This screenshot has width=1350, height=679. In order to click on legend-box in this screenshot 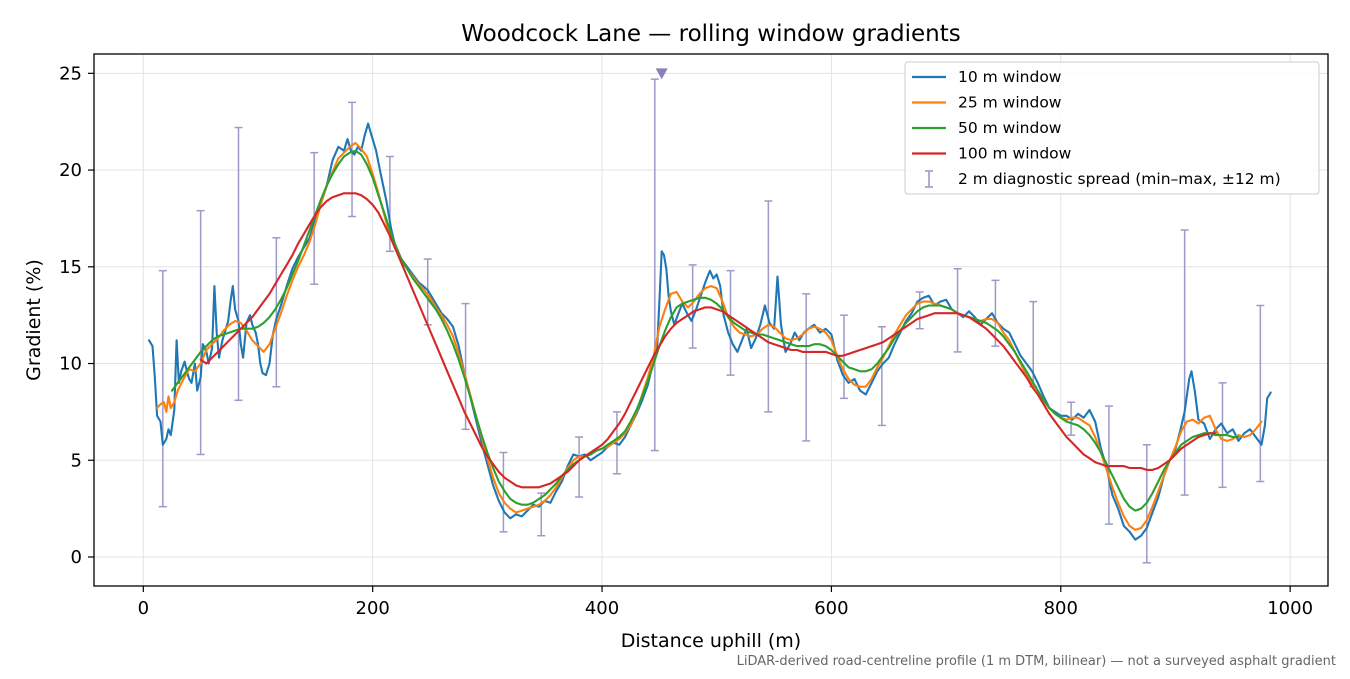, I will do `click(1112, 128)`.